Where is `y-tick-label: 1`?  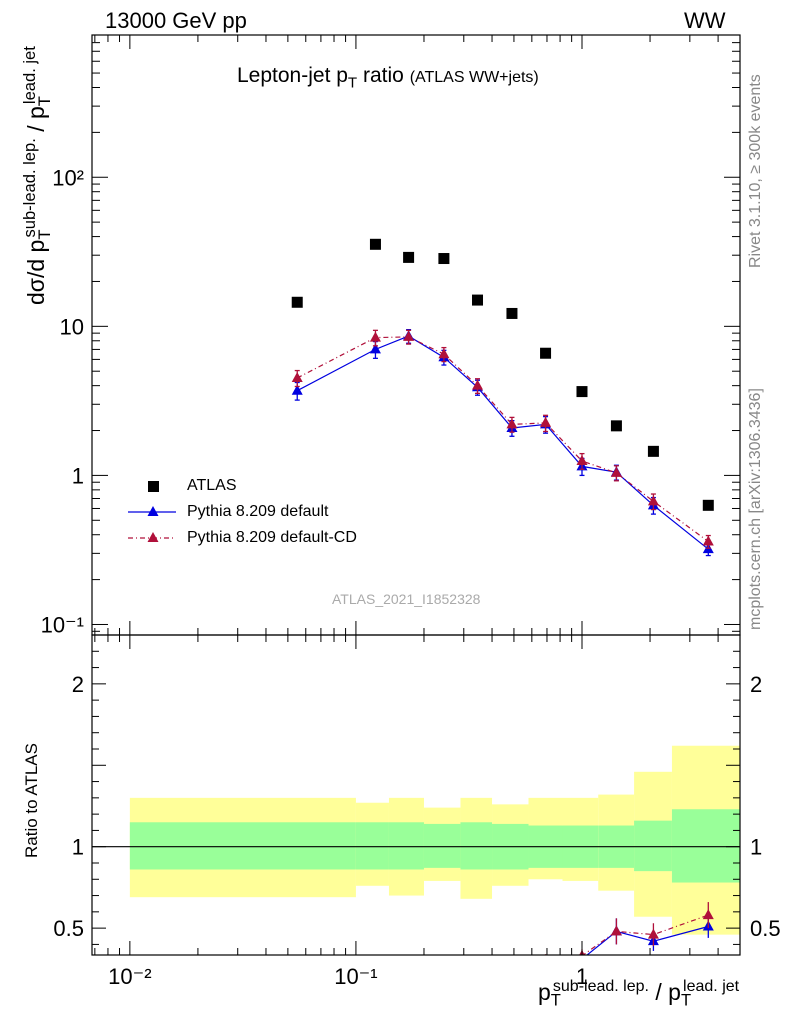
y-tick-label: 1 is located at coordinates (78, 475).